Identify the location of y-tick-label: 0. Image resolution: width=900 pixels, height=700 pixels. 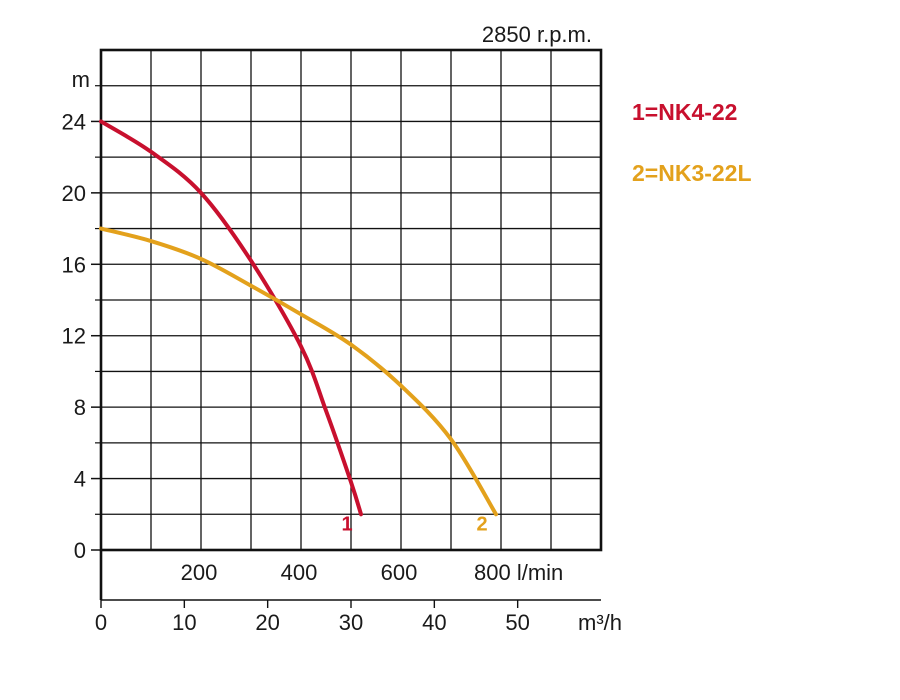
(80, 550).